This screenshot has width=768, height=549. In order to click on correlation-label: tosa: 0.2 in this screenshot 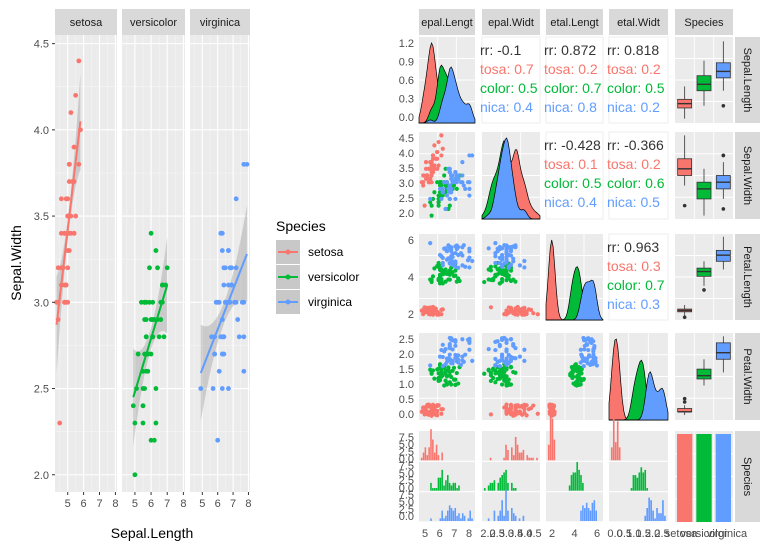, I will do `click(634, 69)`.